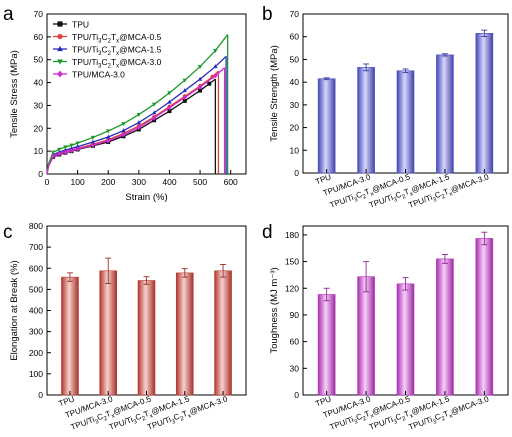  What do you see at coordinates (80, 24) in the screenshot?
I see `legend-label: TPU` at bounding box center [80, 24].